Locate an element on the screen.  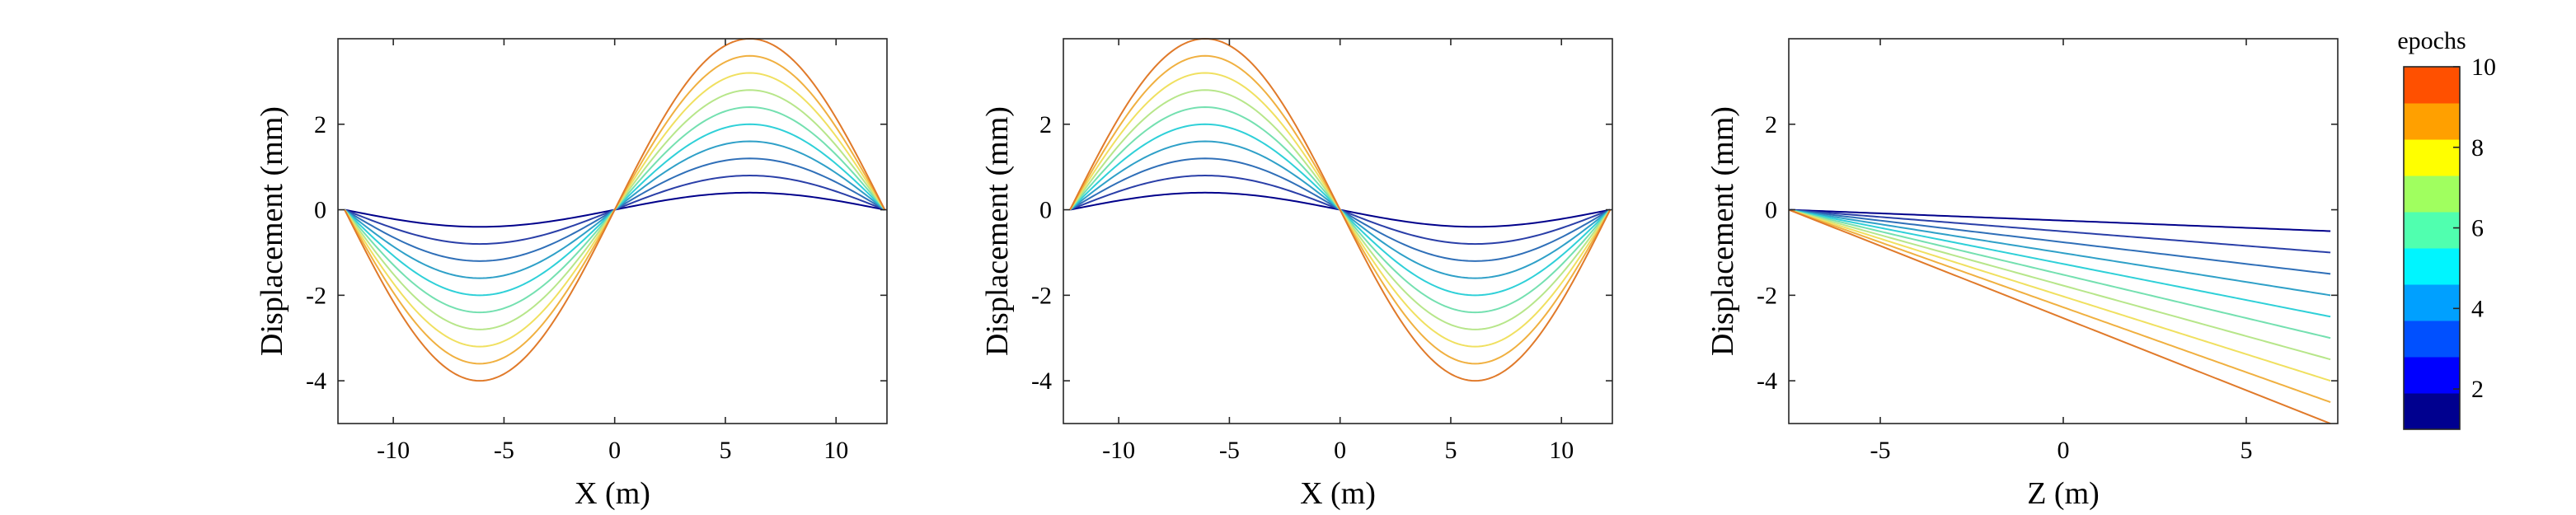
colorbar-tick-label: 2 is located at coordinates (2477, 389).